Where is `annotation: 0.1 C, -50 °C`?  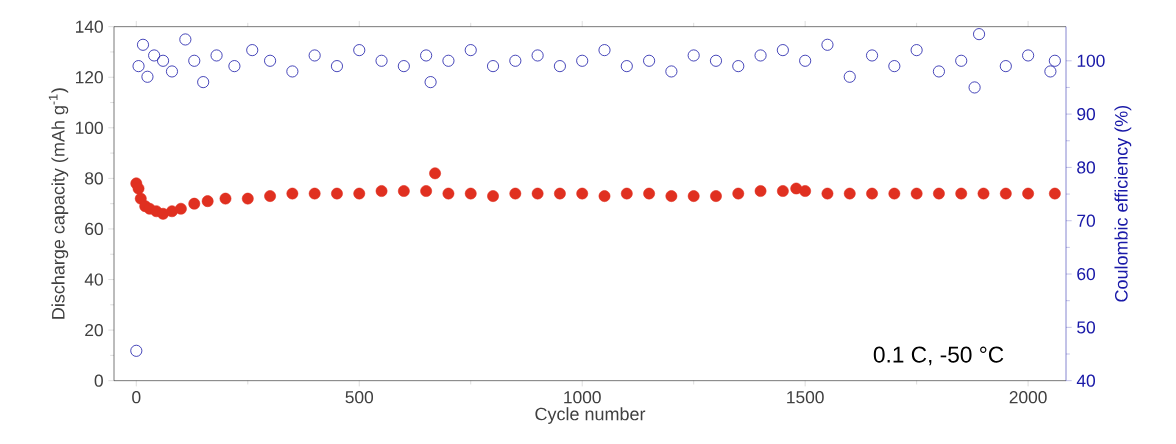
annotation: 0.1 C, -50 °C is located at coordinates (938, 356).